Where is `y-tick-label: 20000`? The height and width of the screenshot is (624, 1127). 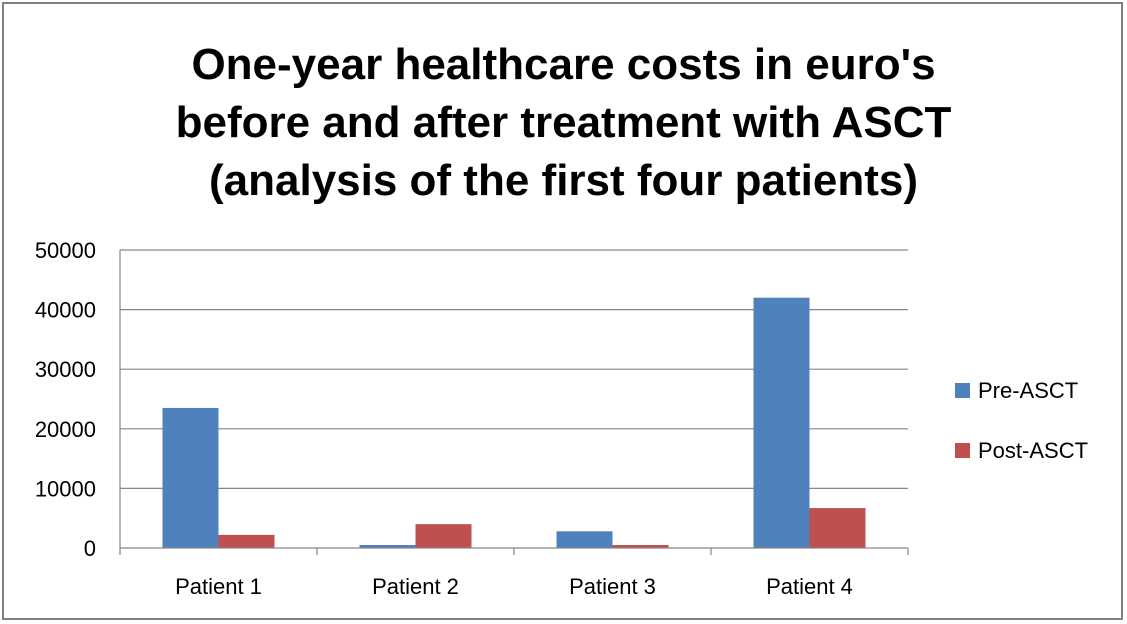
y-tick-label: 20000 is located at coordinates (65, 429).